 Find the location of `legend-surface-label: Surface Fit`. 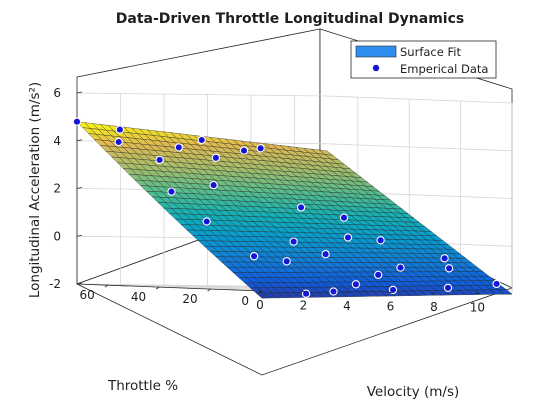

legend-surface-label: Surface Fit is located at coordinates (430, 52).